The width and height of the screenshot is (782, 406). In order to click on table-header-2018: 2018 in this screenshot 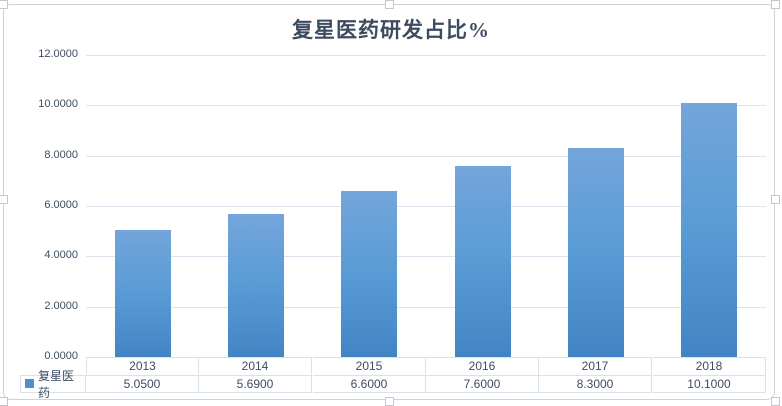, I will do `click(709, 366)`.